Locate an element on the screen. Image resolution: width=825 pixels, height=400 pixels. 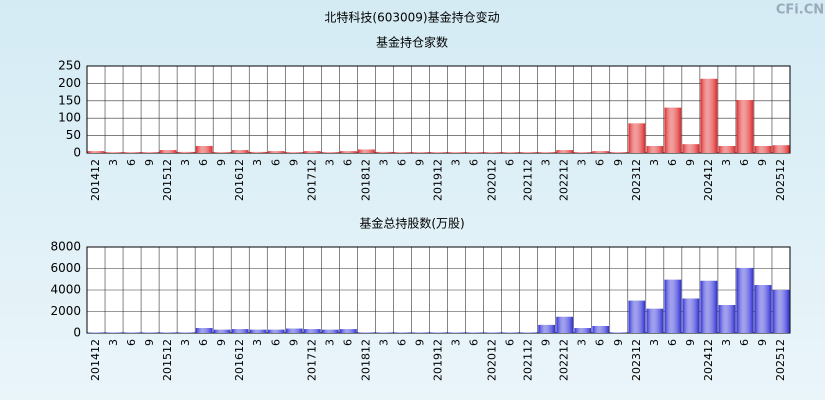
x-tick-label: 202312 is located at coordinates (636, 180).